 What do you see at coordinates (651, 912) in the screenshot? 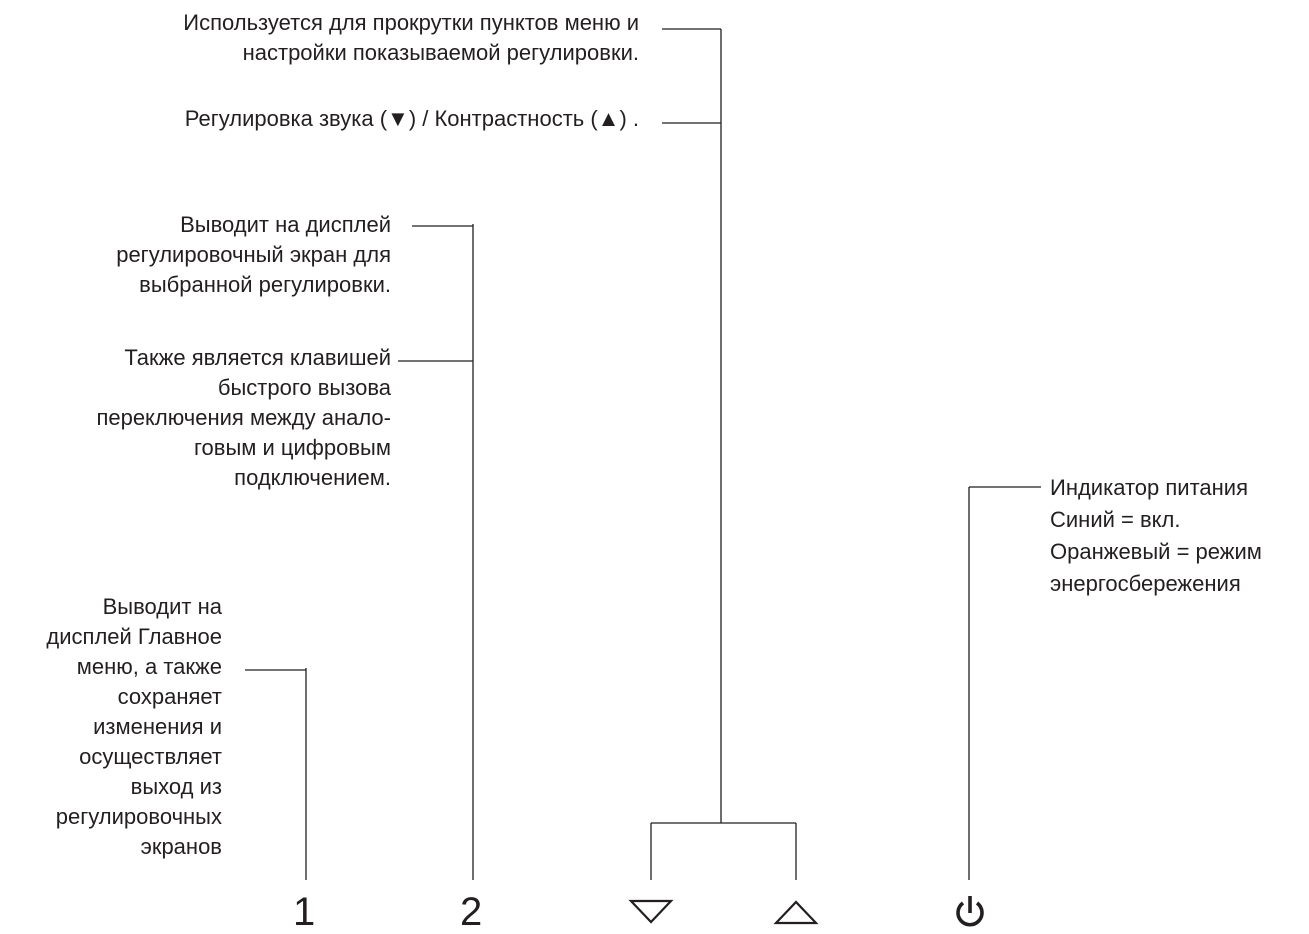
I see `down-triangle-icon` at bounding box center [651, 912].